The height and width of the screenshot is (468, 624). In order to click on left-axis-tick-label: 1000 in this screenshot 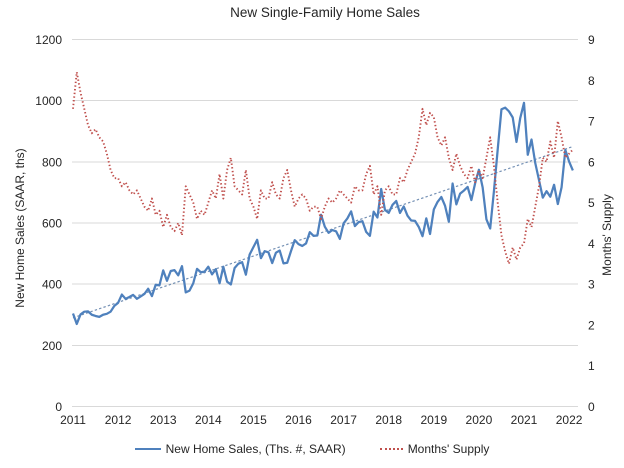, I will do `click(48, 101)`.